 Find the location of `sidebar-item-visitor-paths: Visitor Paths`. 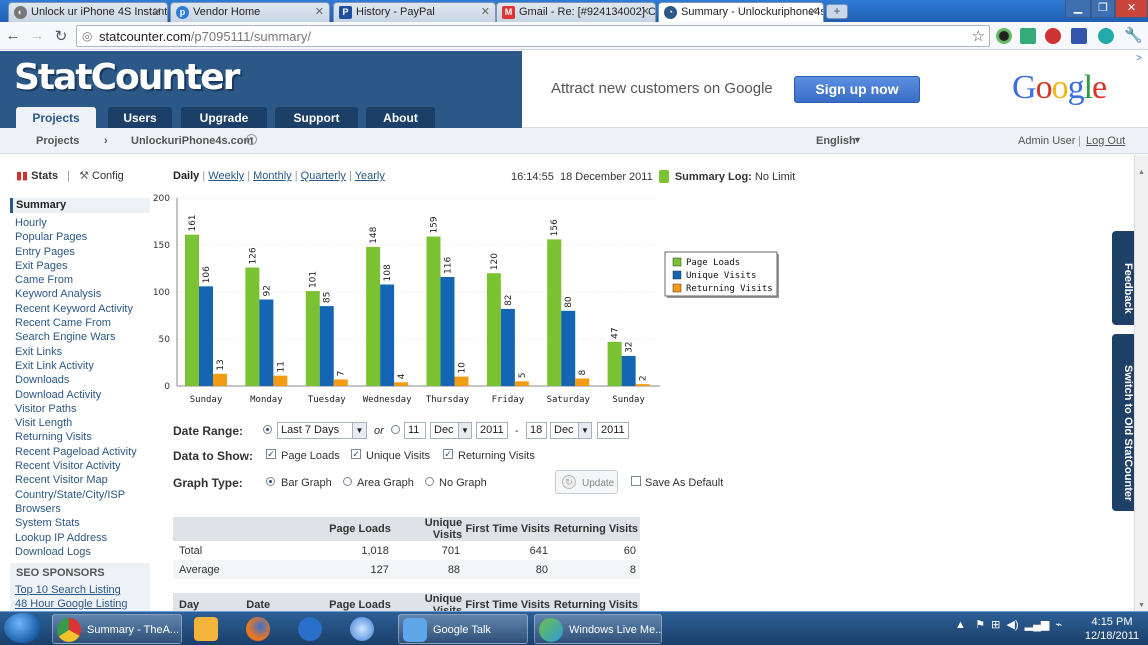

sidebar-item-visitor-paths: Visitor Paths is located at coordinates (46, 408).